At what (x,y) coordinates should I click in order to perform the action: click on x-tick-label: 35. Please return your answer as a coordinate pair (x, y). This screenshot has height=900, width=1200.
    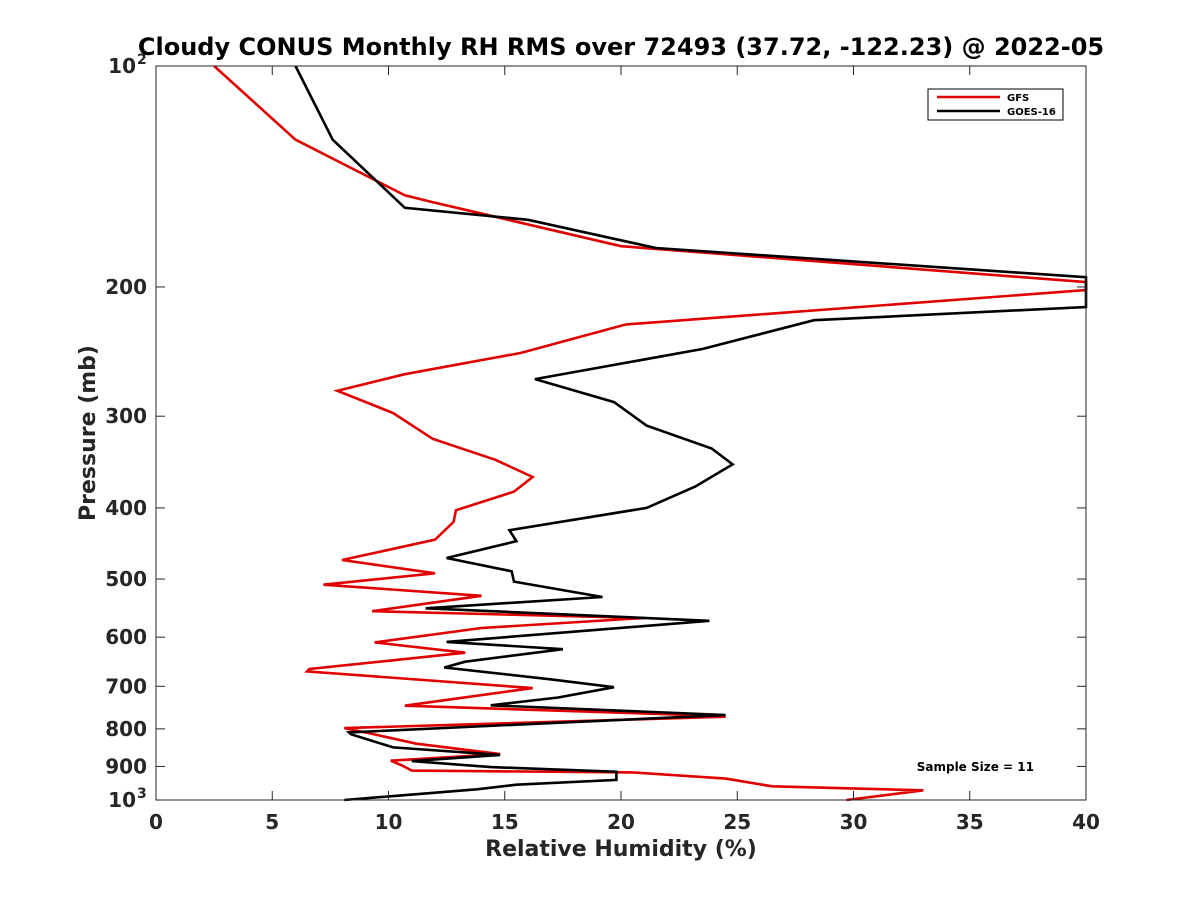
    Looking at the image, I should click on (970, 822).